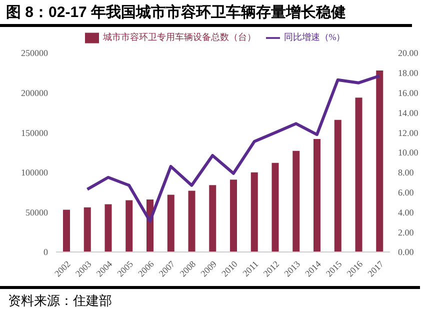 This screenshot has width=444, height=328. I want to click on legend-label: 同比增速（%）, so click(315, 37).